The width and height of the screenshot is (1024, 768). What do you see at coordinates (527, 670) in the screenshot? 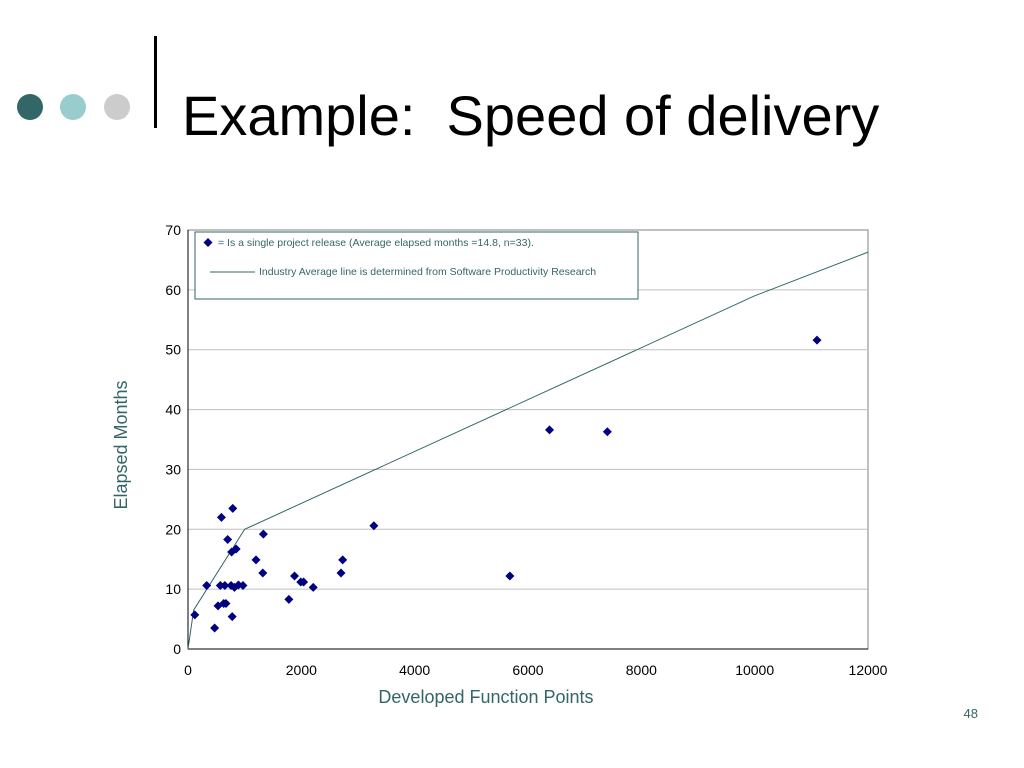
I see `x-tick-label: 6000` at bounding box center [527, 670].